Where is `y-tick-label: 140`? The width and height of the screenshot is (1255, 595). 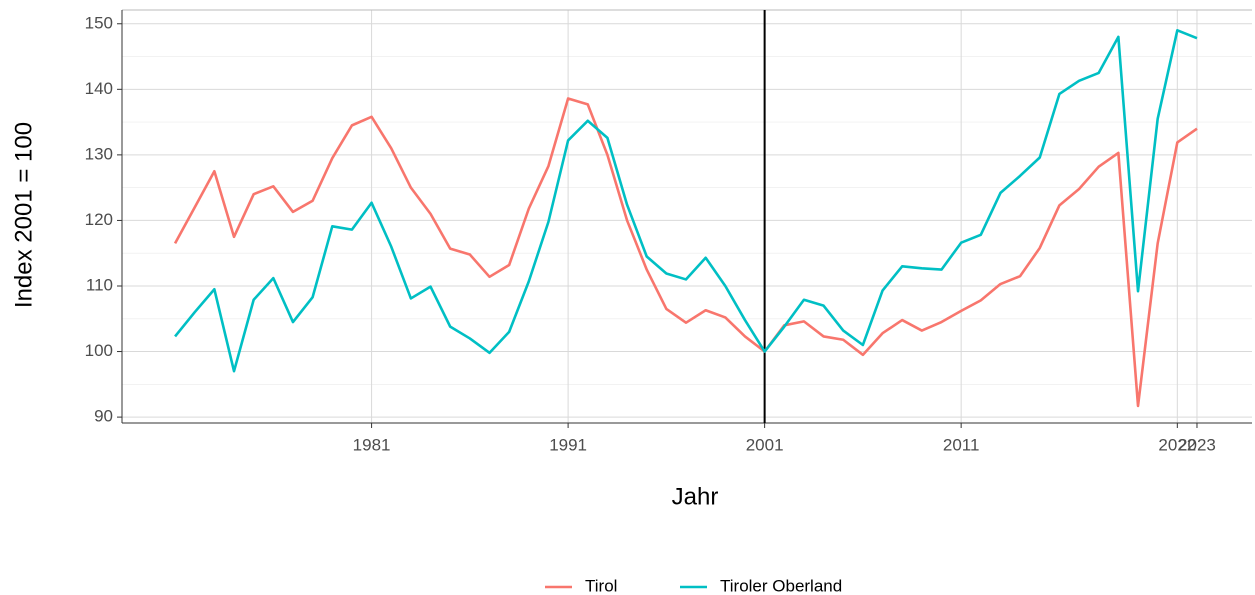 y-tick-label: 140 is located at coordinates (99, 88).